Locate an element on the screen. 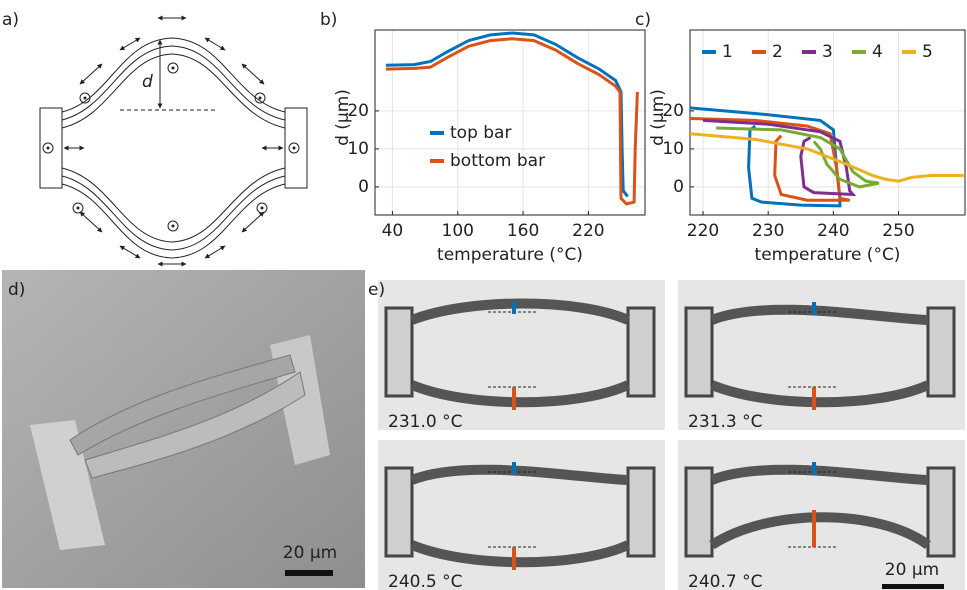 This screenshot has height=590, width=967. diagram: a) d is located at coordinates (155, 138).